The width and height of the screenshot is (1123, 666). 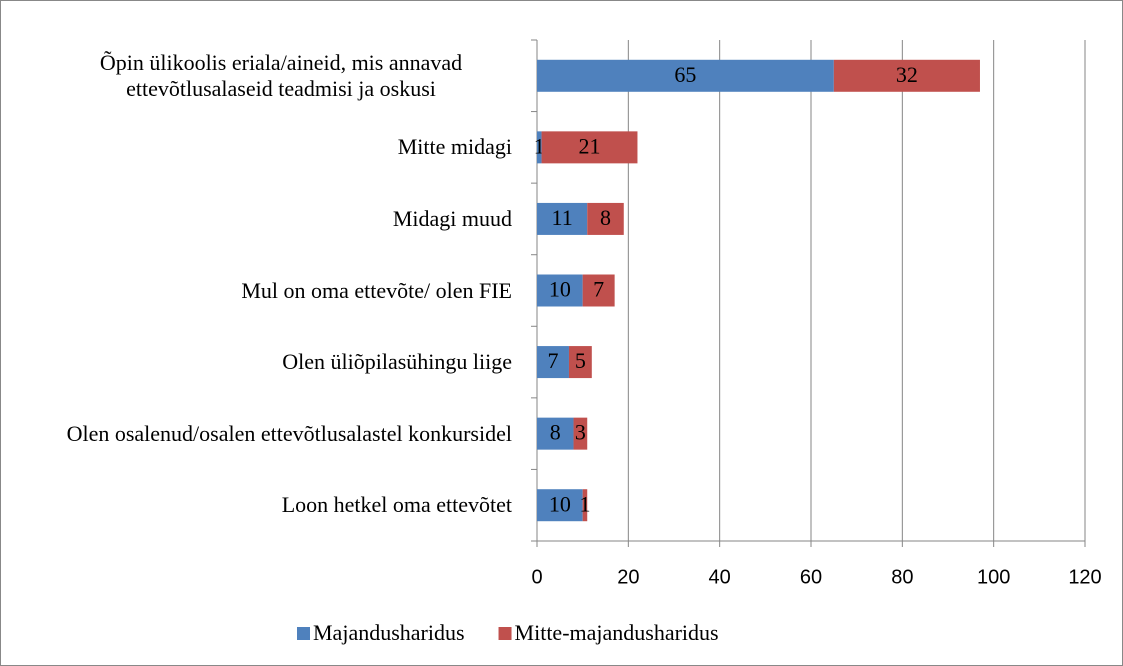 I want to click on x-tick-label: 20, so click(x=628, y=577).